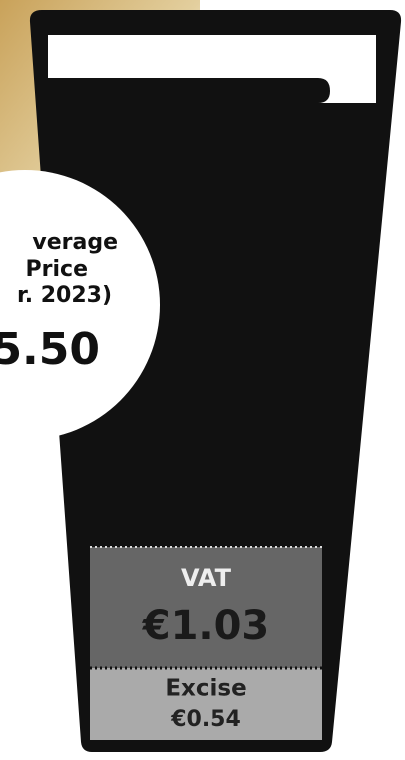  Describe the element at coordinates (57, 269) in the screenshot. I see `badge-line: Price` at that location.